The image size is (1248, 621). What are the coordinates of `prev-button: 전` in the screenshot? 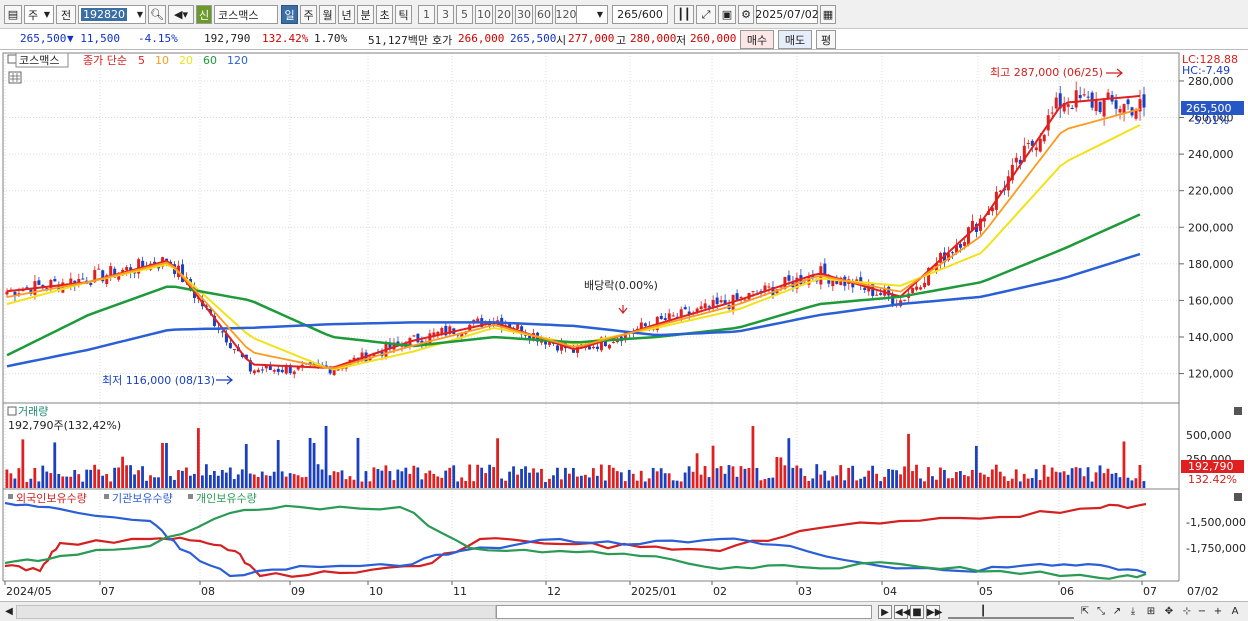 It's located at (66, 14).